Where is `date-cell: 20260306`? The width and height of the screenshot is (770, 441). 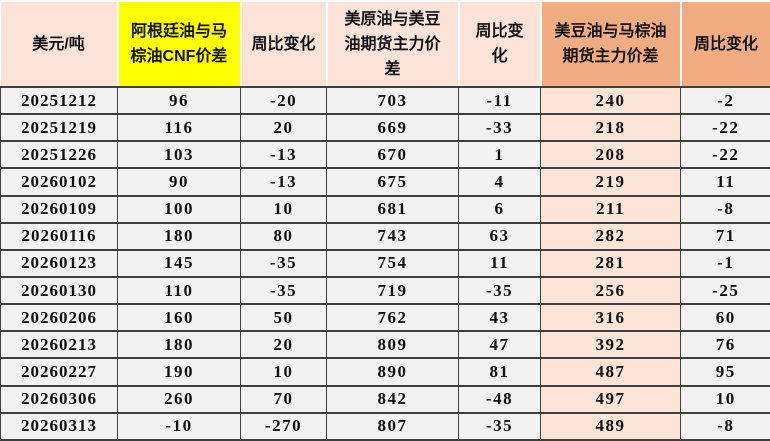 date-cell: 20260306 is located at coordinates (59, 399).